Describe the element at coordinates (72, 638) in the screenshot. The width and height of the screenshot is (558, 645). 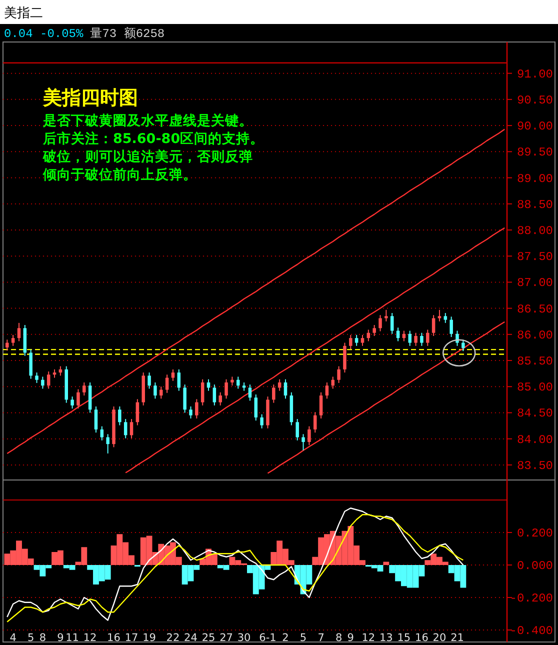
I see `x-tick-label: 11` at that location.